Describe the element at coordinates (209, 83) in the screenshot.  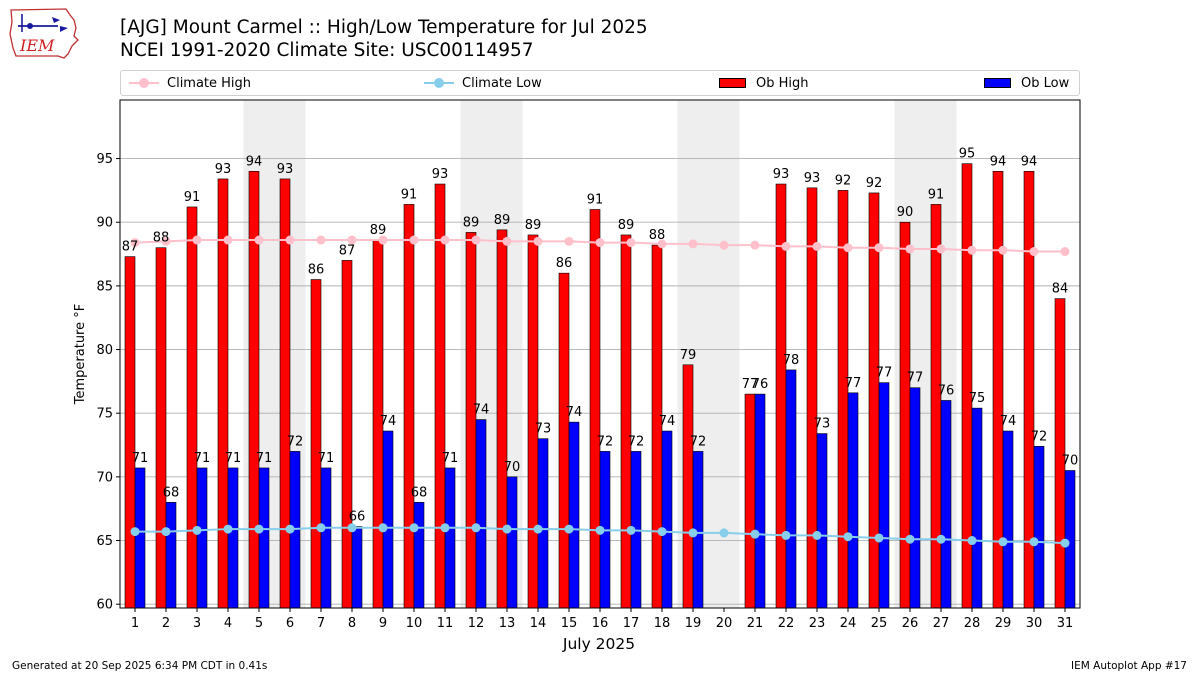
I see `legend-label: Climate High` at that location.